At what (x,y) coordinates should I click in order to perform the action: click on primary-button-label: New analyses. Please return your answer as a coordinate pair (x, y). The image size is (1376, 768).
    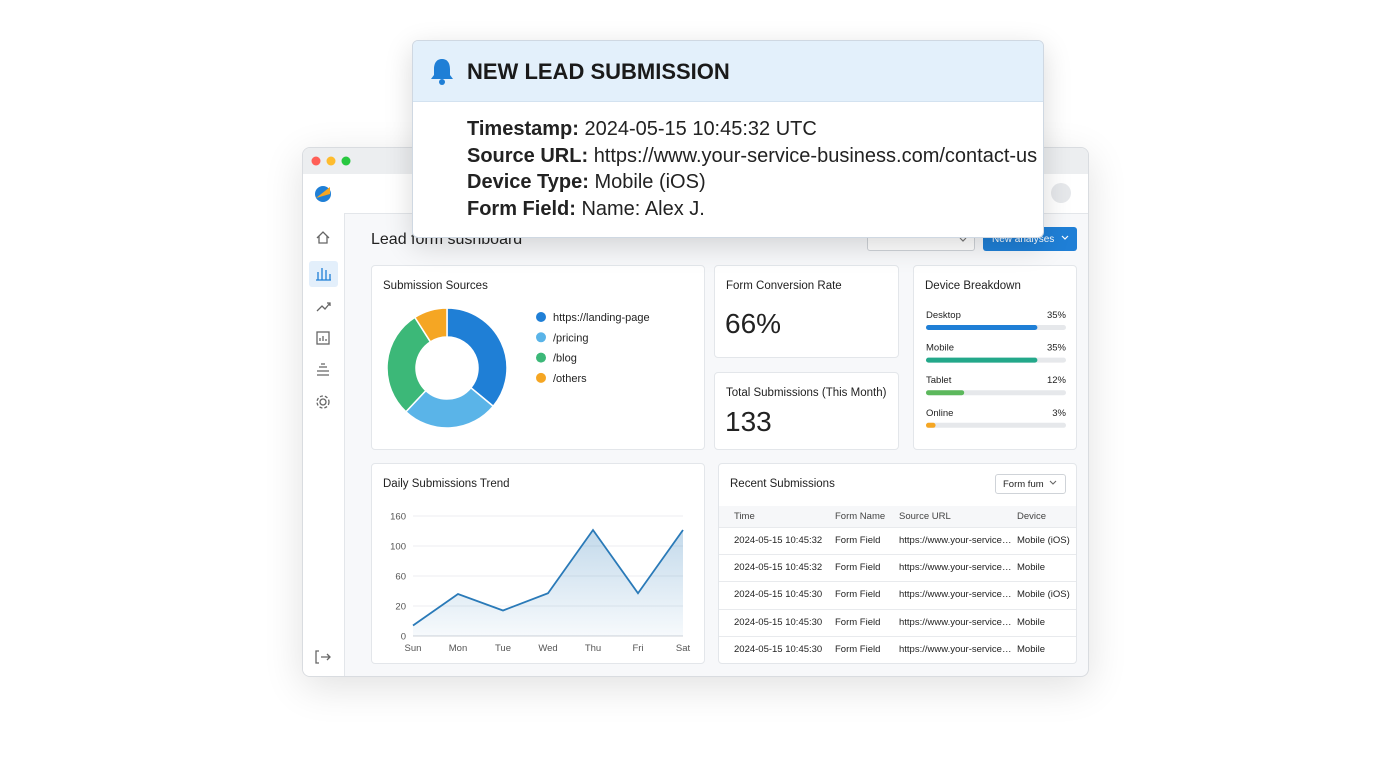
    Looking at the image, I should click on (1023, 239).